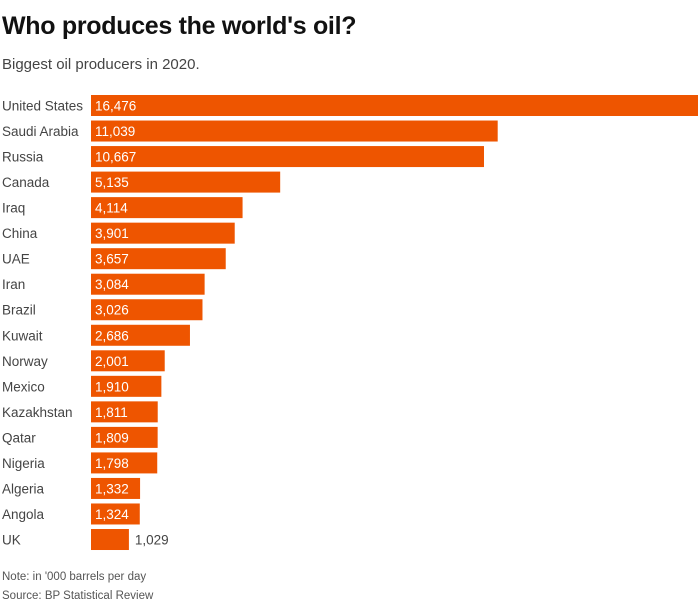  What do you see at coordinates (19, 437) in the screenshot?
I see `category-label: Qatar` at bounding box center [19, 437].